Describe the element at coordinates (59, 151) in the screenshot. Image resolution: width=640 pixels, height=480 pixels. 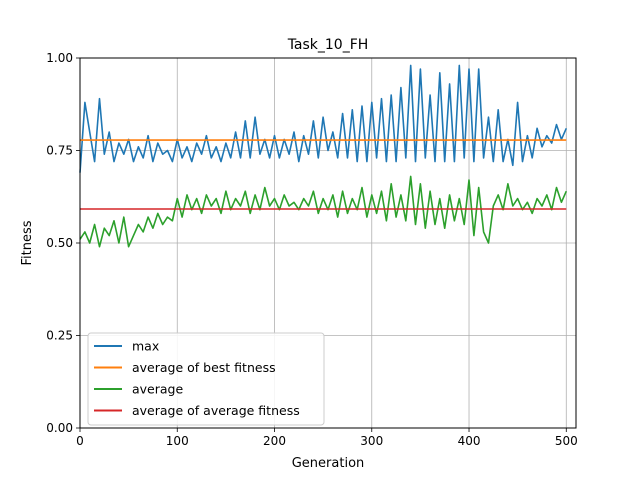
I see `y-tick-label: 0.75` at that location.